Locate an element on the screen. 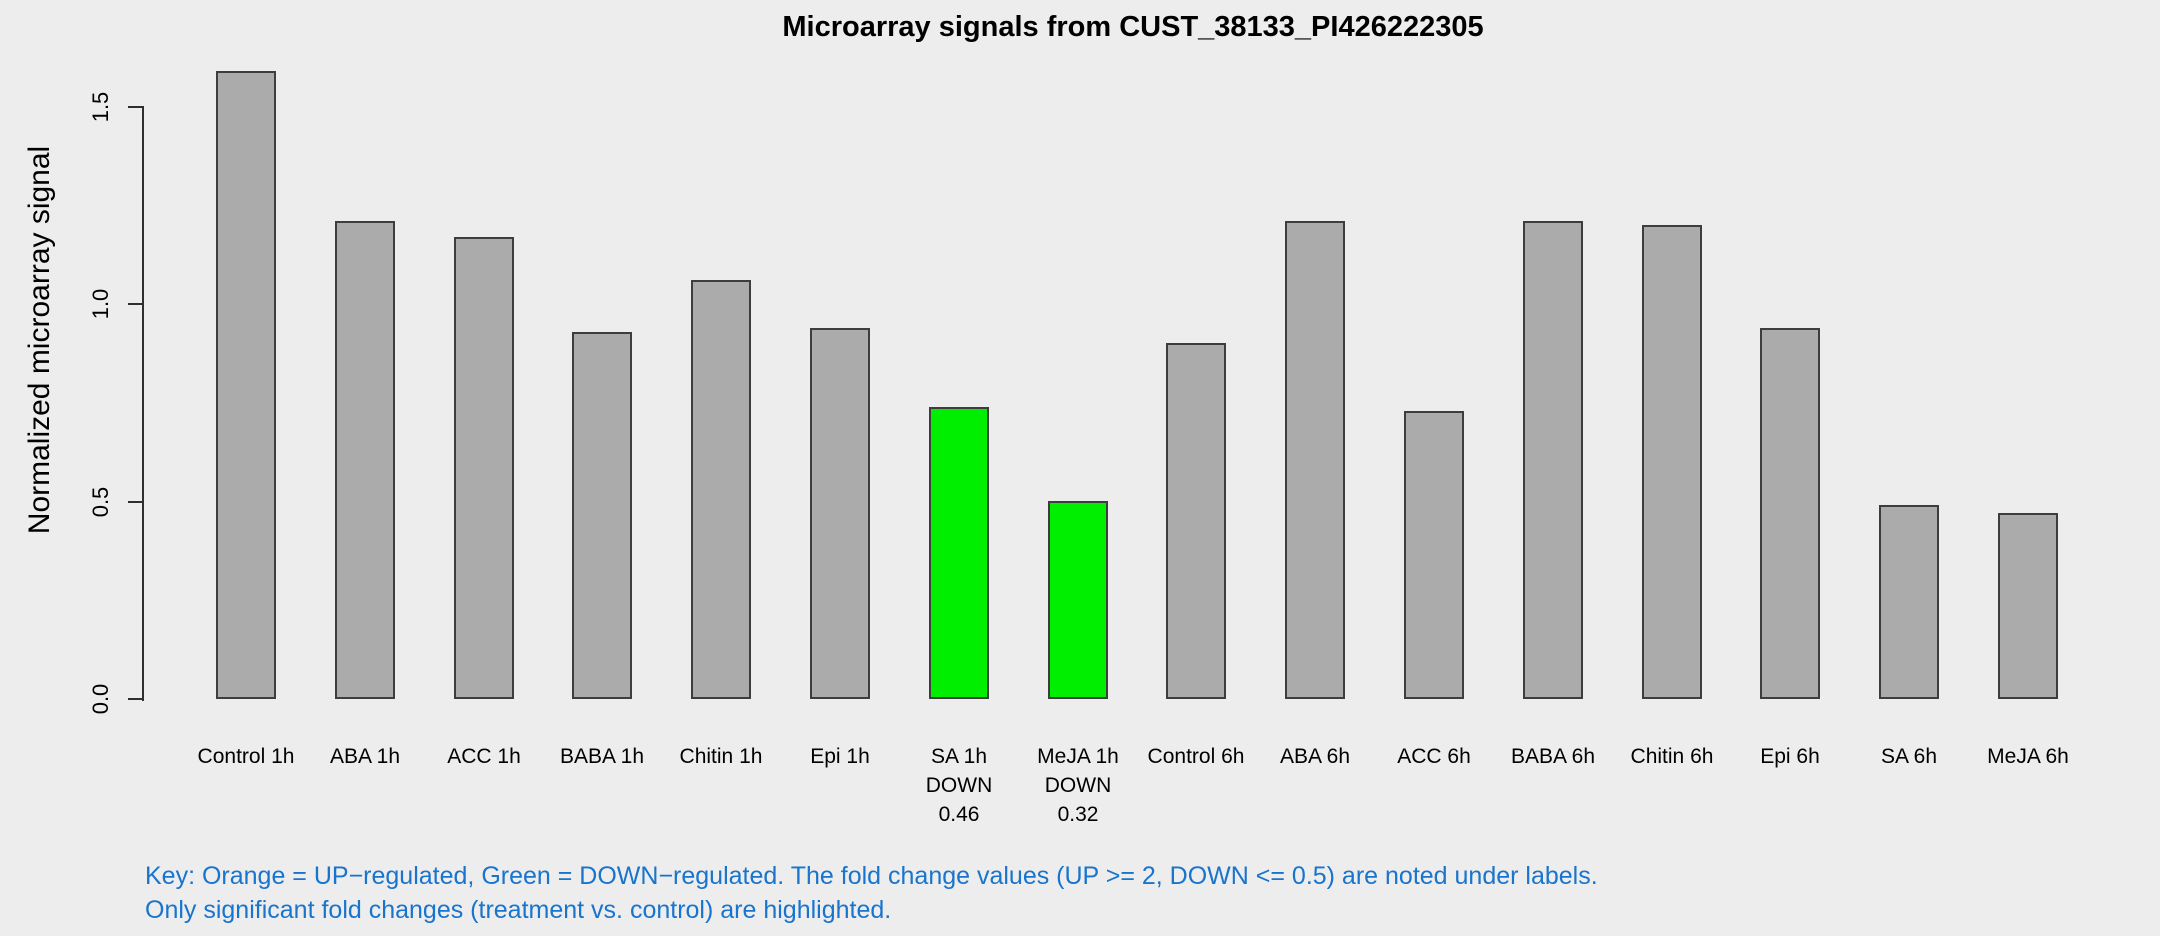 This screenshot has width=2160, height=936. bar-aba-6h is located at coordinates (1315, 460).